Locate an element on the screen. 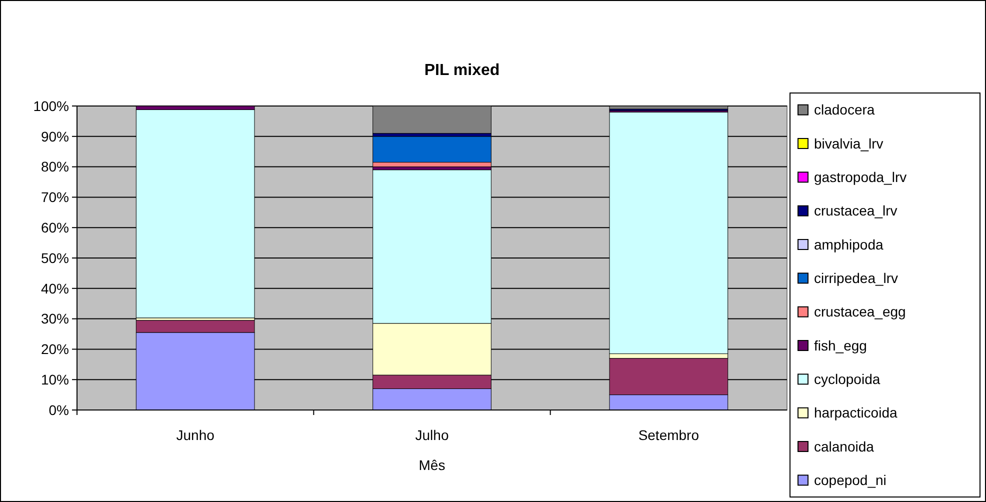 Image resolution: width=986 pixels, height=502 pixels. y-tick-label: 10% is located at coordinates (54, 380).